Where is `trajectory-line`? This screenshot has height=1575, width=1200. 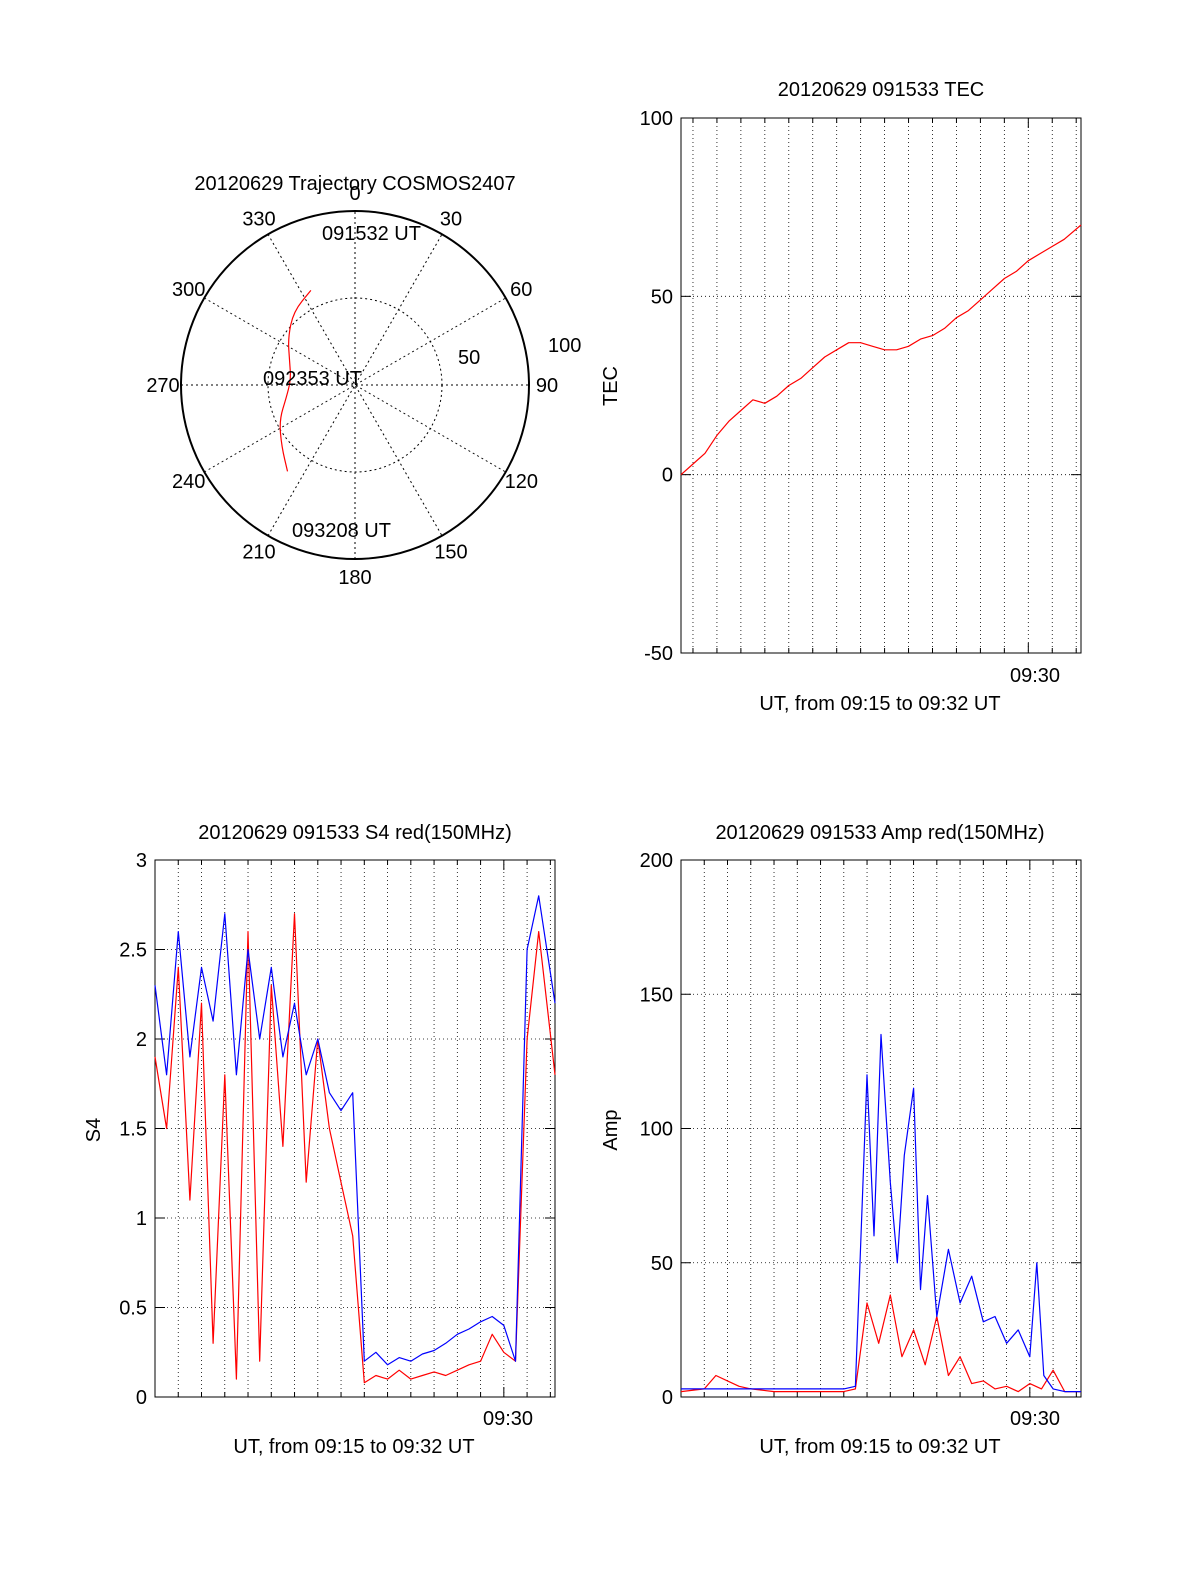 trajectory-line is located at coordinates (295, 381).